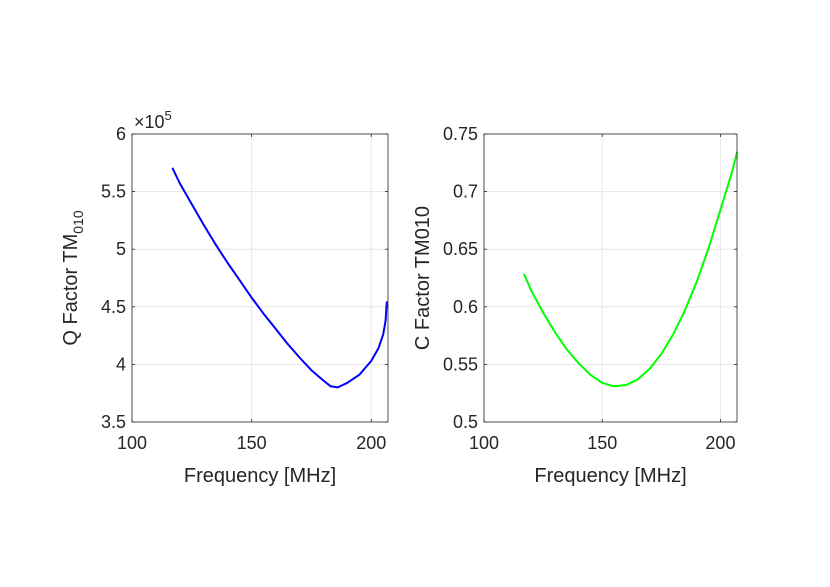  What do you see at coordinates (121, 249) in the screenshot?
I see `q-factor-y-tick-label: 5` at bounding box center [121, 249].